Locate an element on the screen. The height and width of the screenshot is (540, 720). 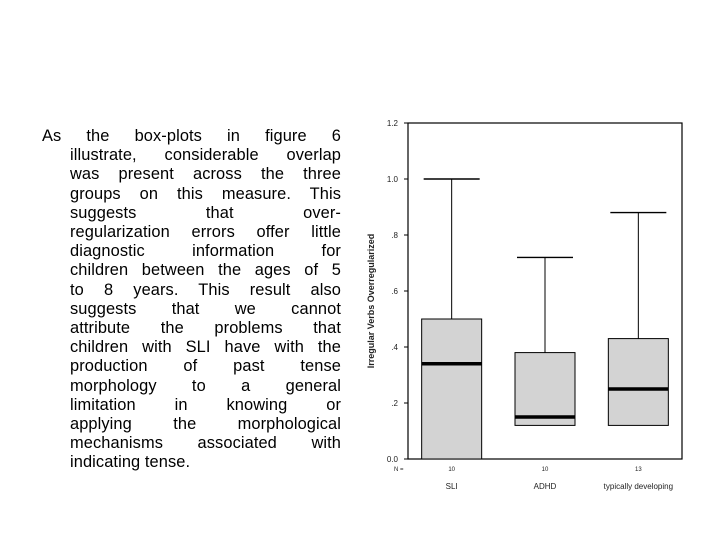
y-tick-label: .4 is located at coordinates (394, 347).